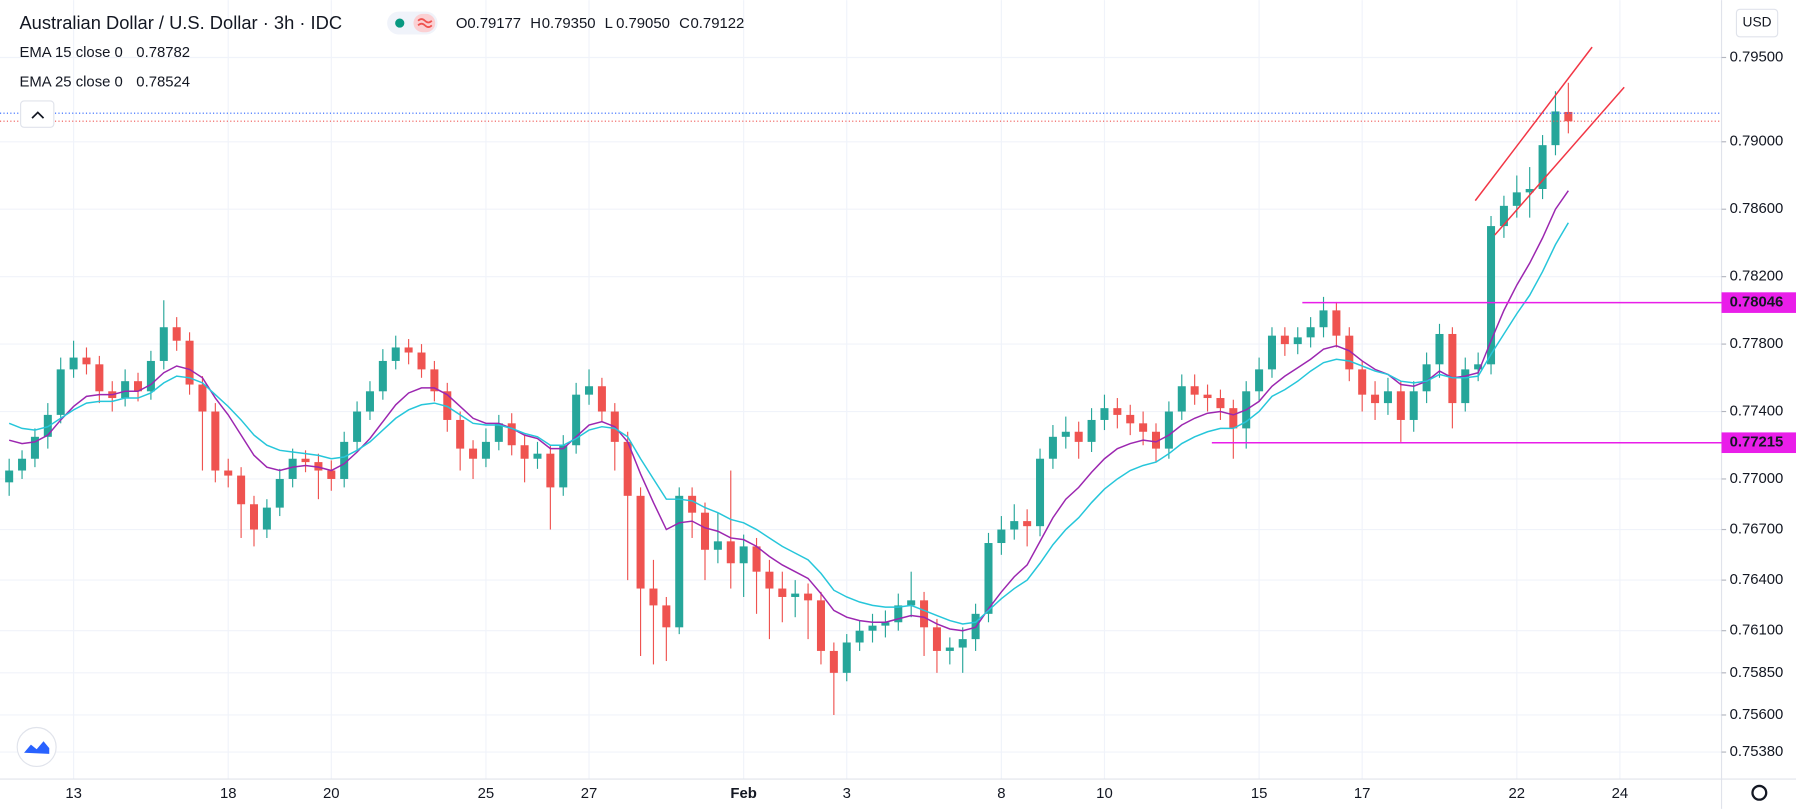 The image size is (1796, 809). I want to click on y-tick-label: 0.75600, so click(1757, 715).